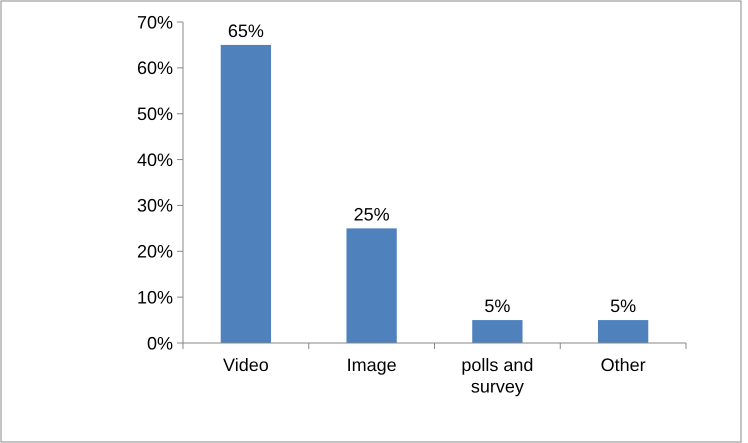 The width and height of the screenshot is (748, 443). What do you see at coordinates (154, 114) in the screenshot?
I see `y-tick-label: 50%` at bounding box center [154, 114].